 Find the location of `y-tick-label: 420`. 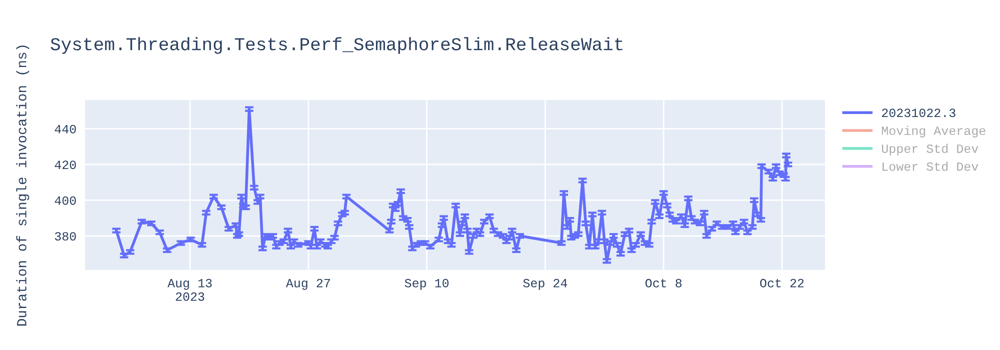

y-tick-label: 420 is located at coordinates (65, 165).